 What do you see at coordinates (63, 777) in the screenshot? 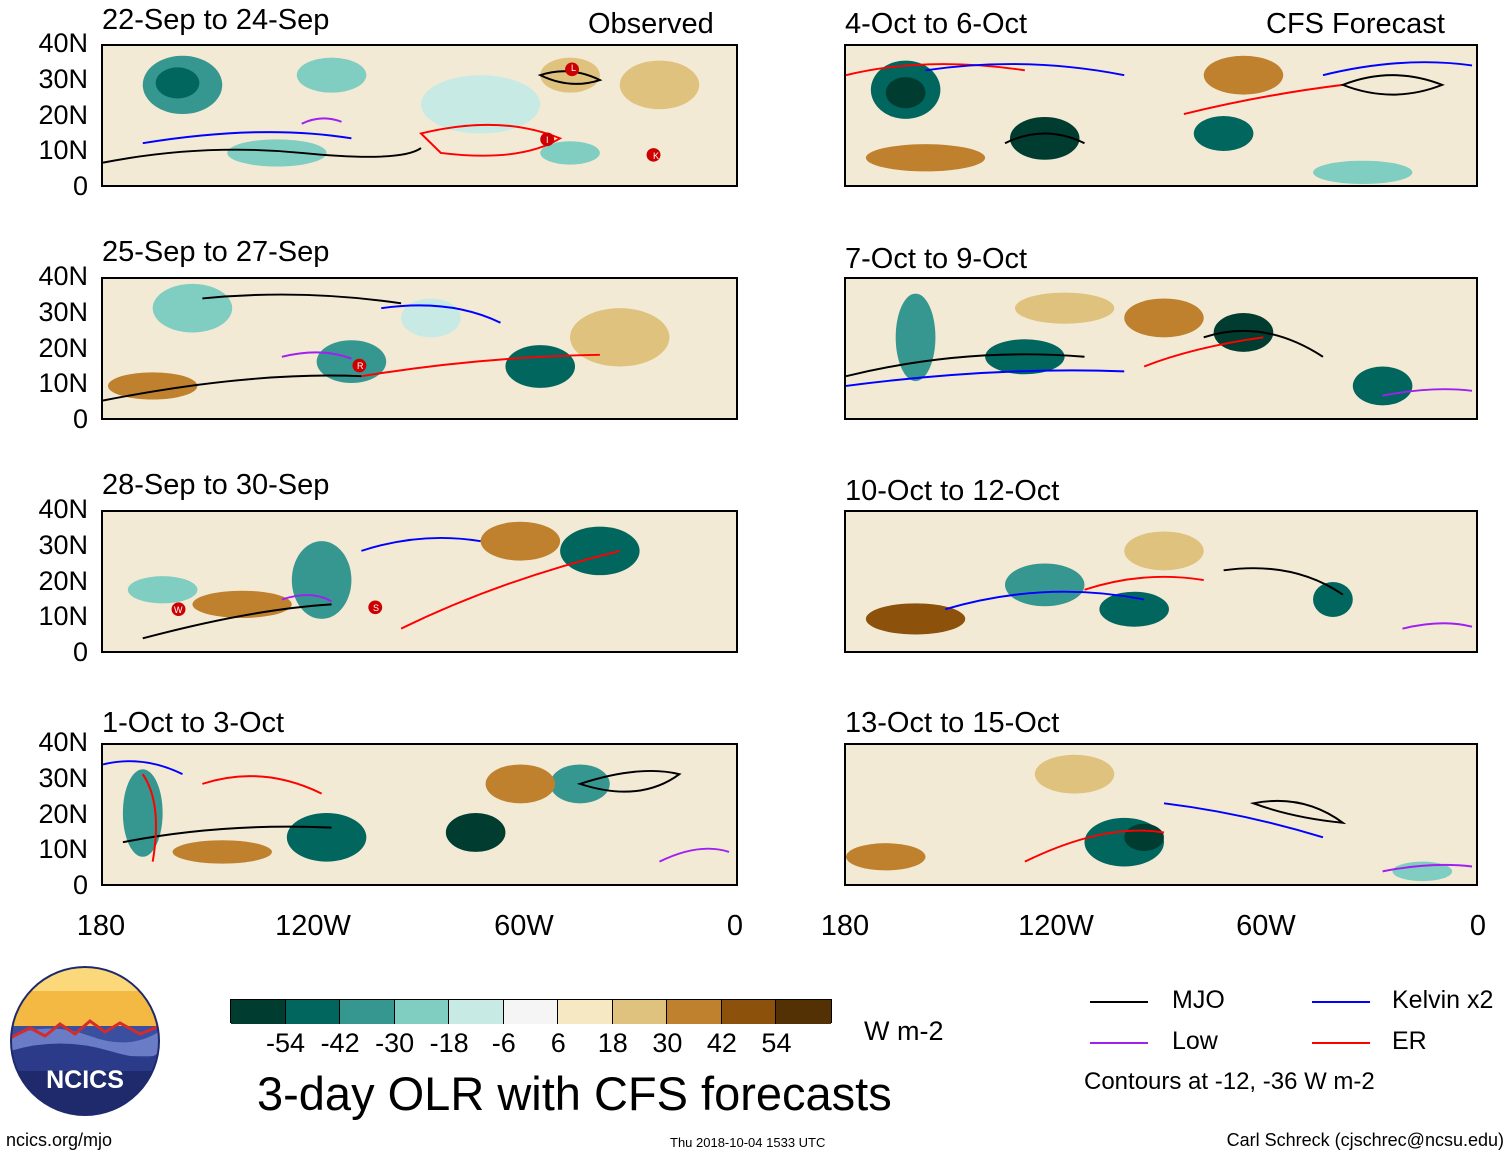
I see `lat-label-row4-1: 30N` at bounding box center [63, 777].